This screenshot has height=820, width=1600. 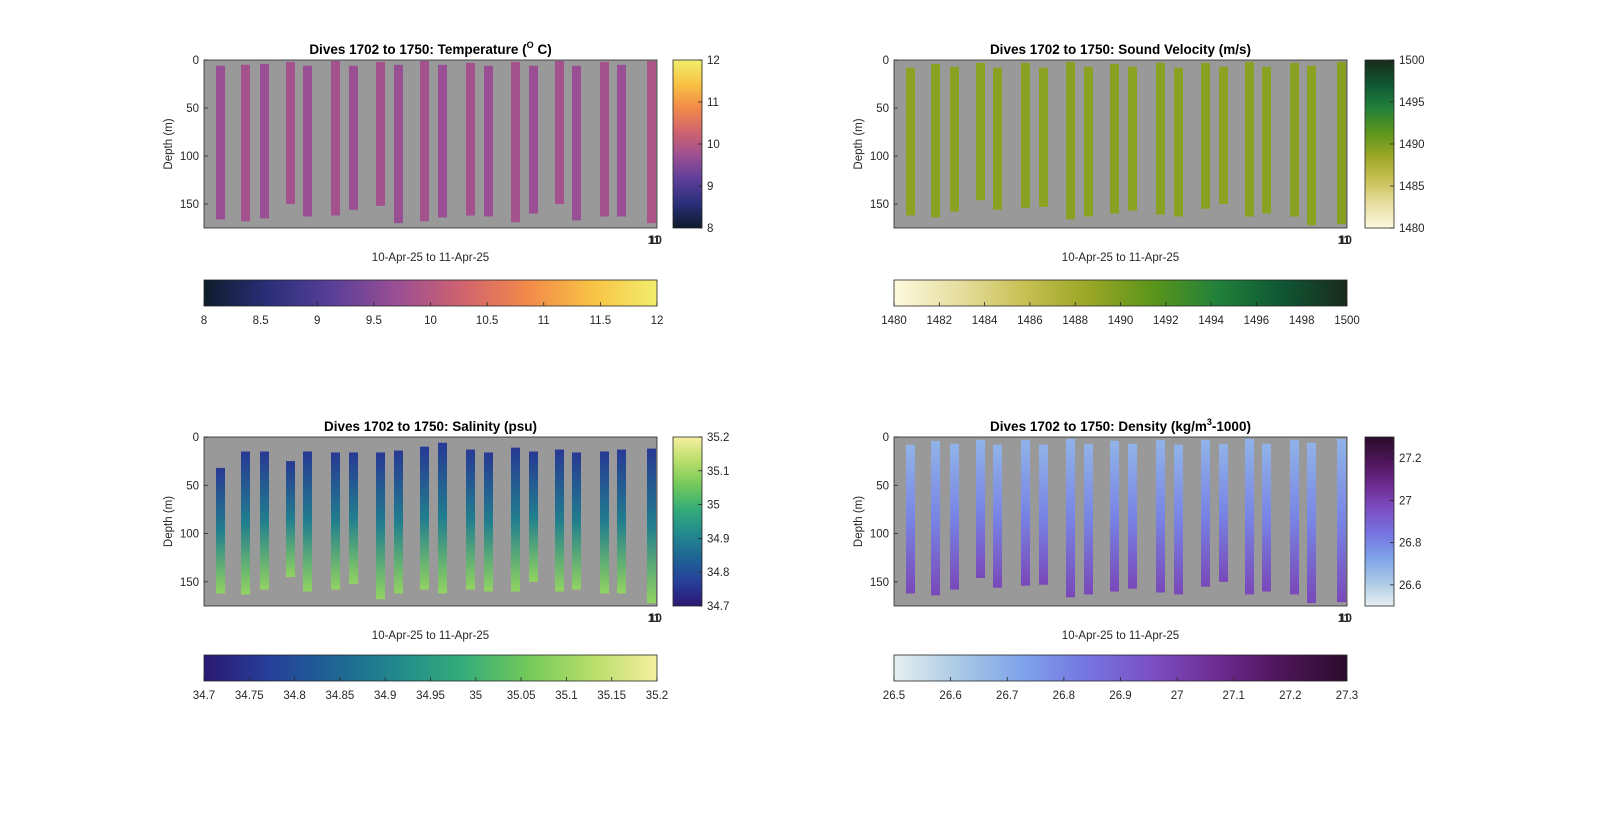 I want to click on colorbar-tick-label: 8, so click(x=710, y=229).